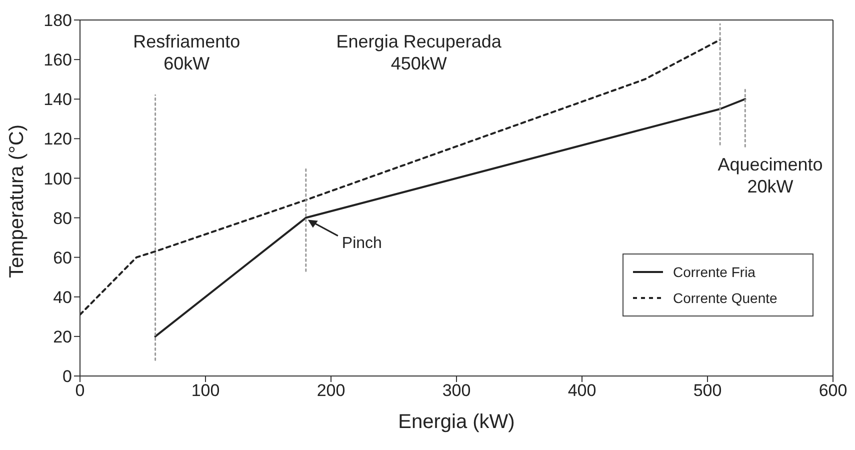  What do you see at coordinates (714, 272) in the screenshot?
I see `legend-label: Corrente Fria` at bounding box center [714, 272].